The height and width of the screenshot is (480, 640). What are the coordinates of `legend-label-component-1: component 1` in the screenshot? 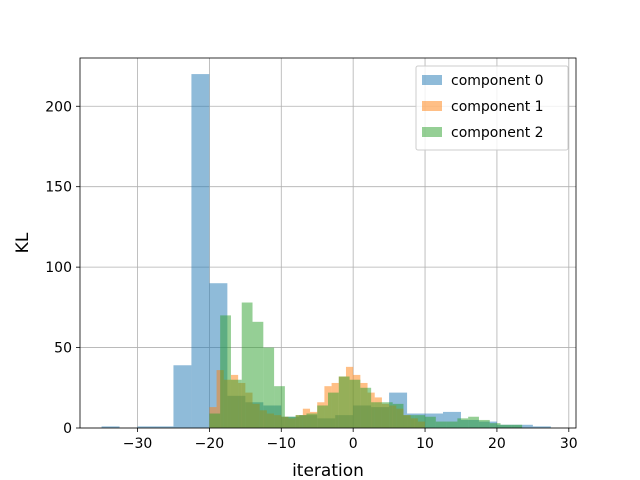 It's located at (497, 107).